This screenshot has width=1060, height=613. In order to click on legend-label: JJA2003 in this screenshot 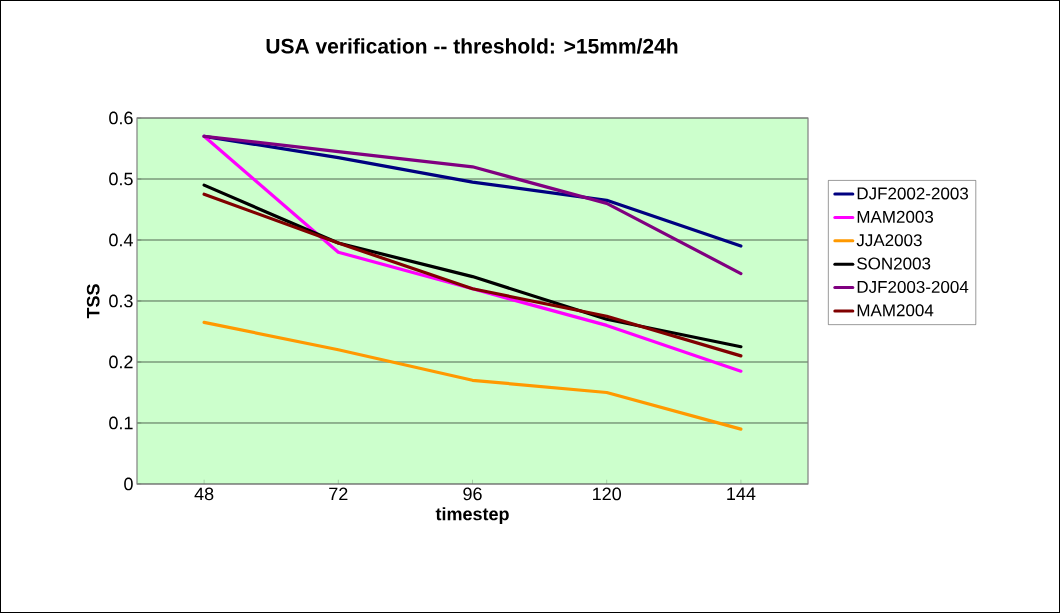, I will do `click(889, 240)`.